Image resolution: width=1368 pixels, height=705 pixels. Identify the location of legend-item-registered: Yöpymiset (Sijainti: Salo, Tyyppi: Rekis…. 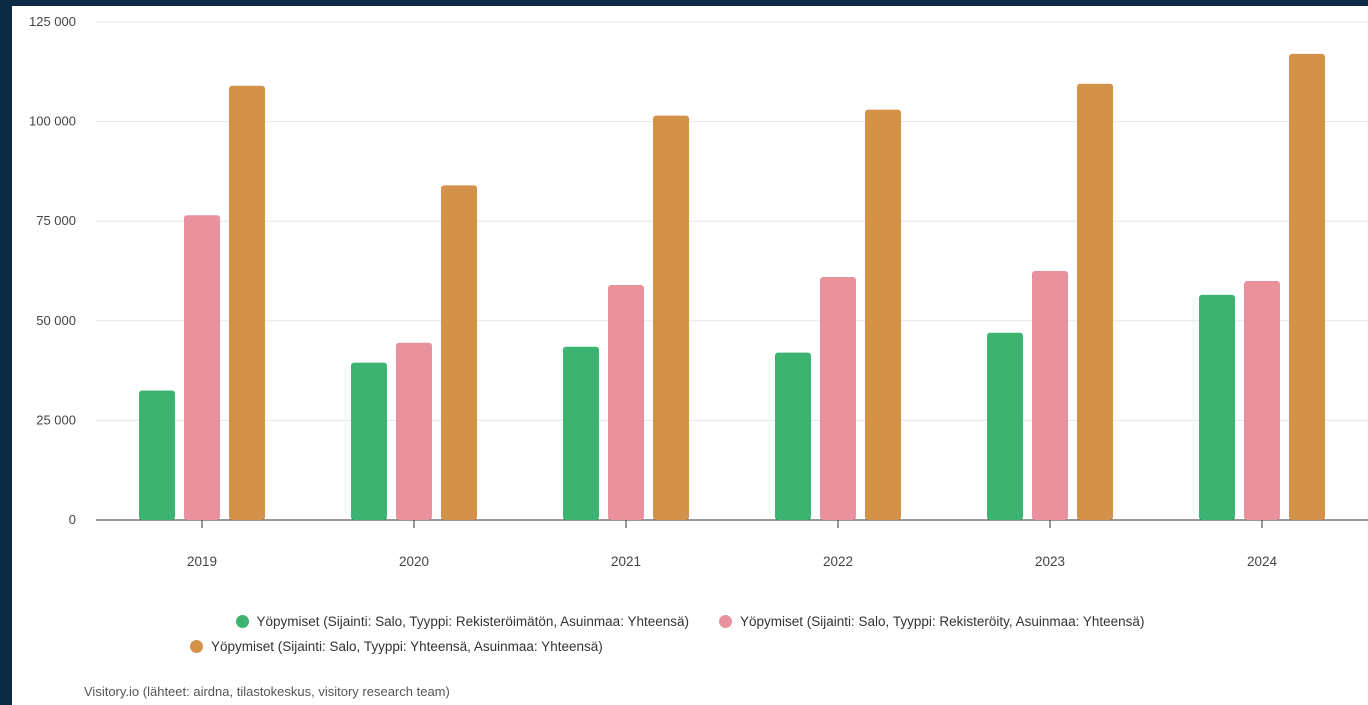
(931, 621).